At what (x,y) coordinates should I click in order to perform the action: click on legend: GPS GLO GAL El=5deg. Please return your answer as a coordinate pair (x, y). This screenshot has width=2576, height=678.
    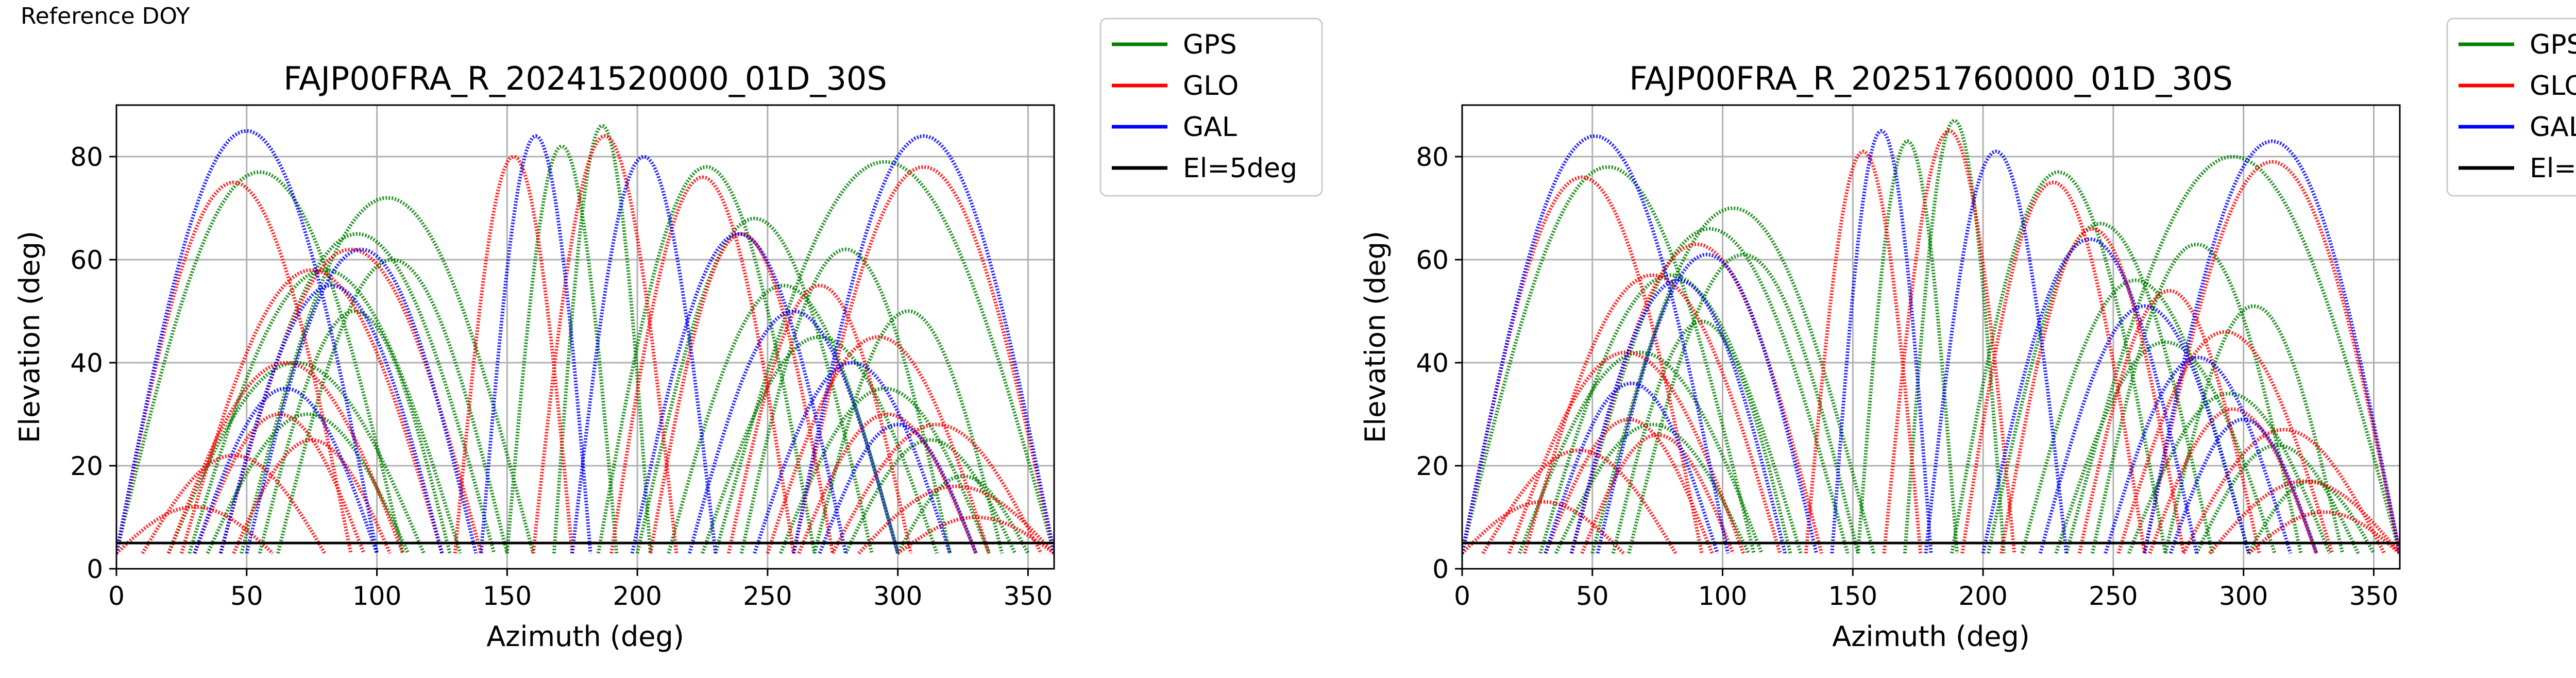
    Looking at the image, I should click on (1211, 107).